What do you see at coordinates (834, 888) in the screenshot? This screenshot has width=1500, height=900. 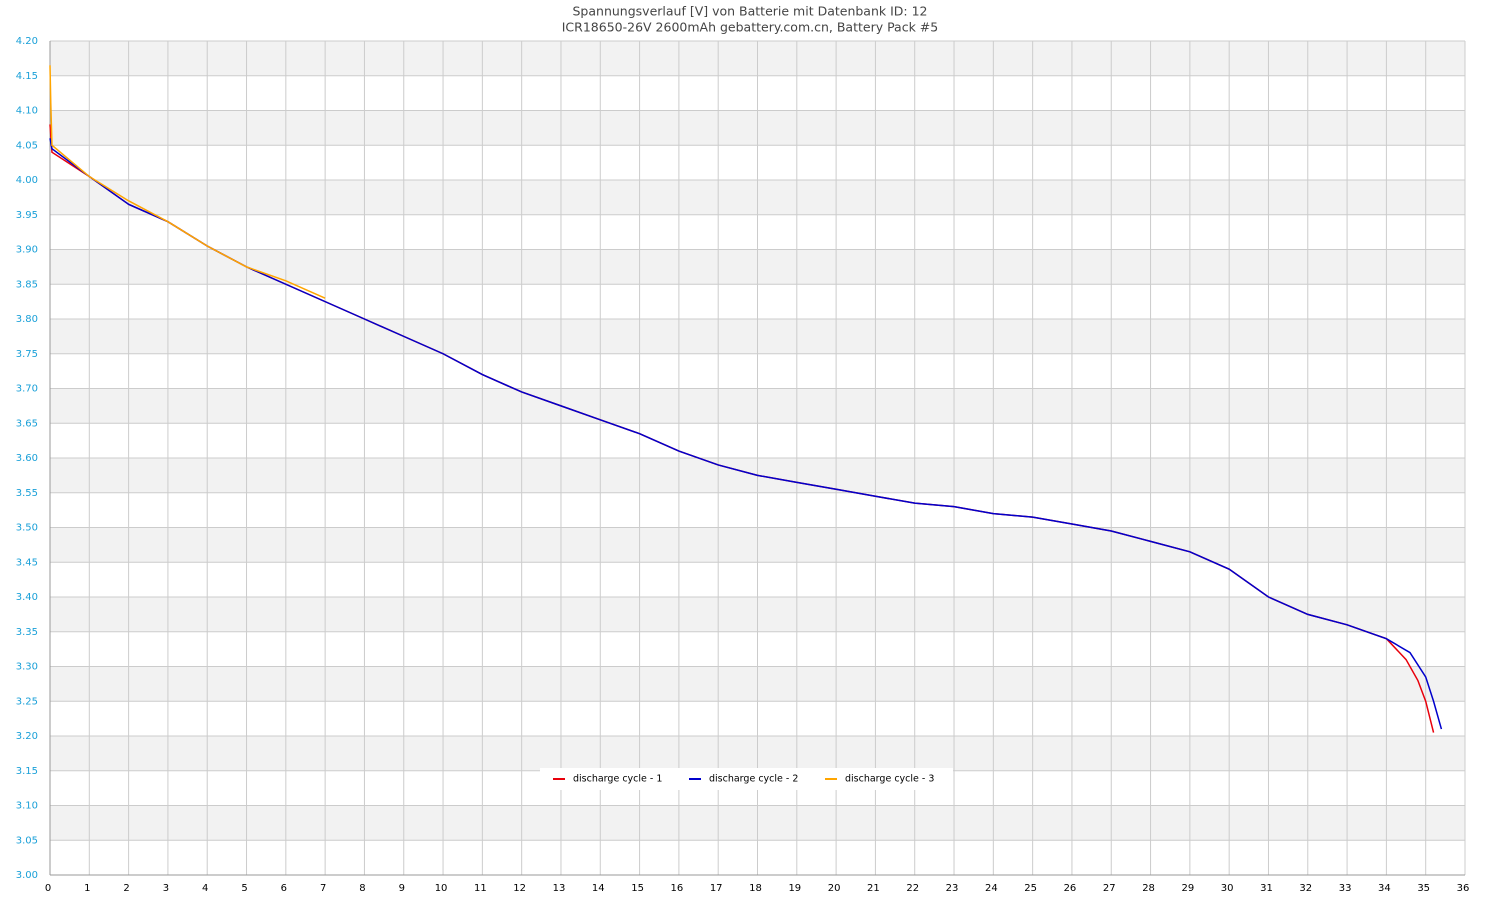 I see `x-tick-label: 20` at bounding box center [834, 888].